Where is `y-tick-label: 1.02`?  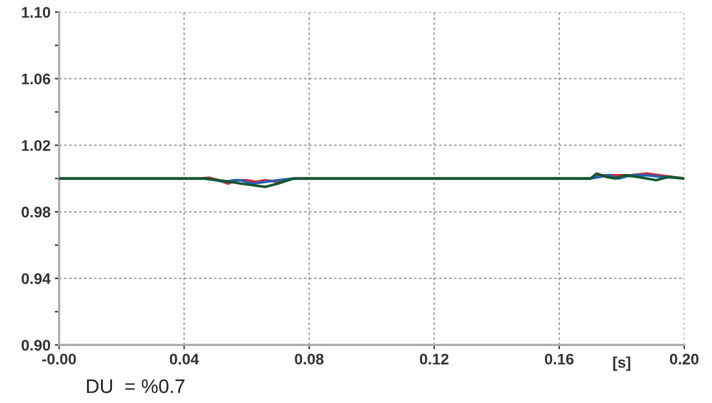
y-tick-label: 1.02 is located at coordinates (36, 145).